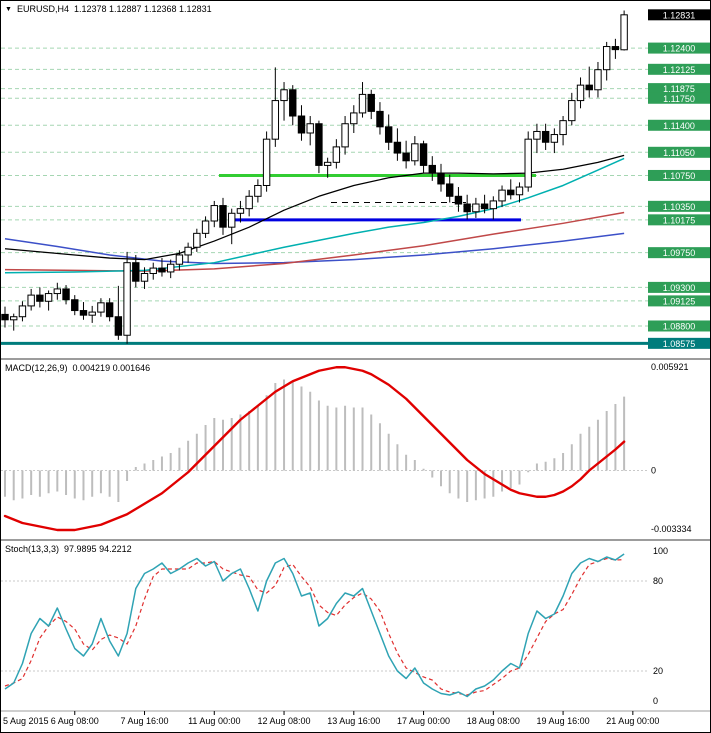  I want to click on chart-ohlc: 1.12378 1.12887 1.12368 1.12831, so click(142, 9).